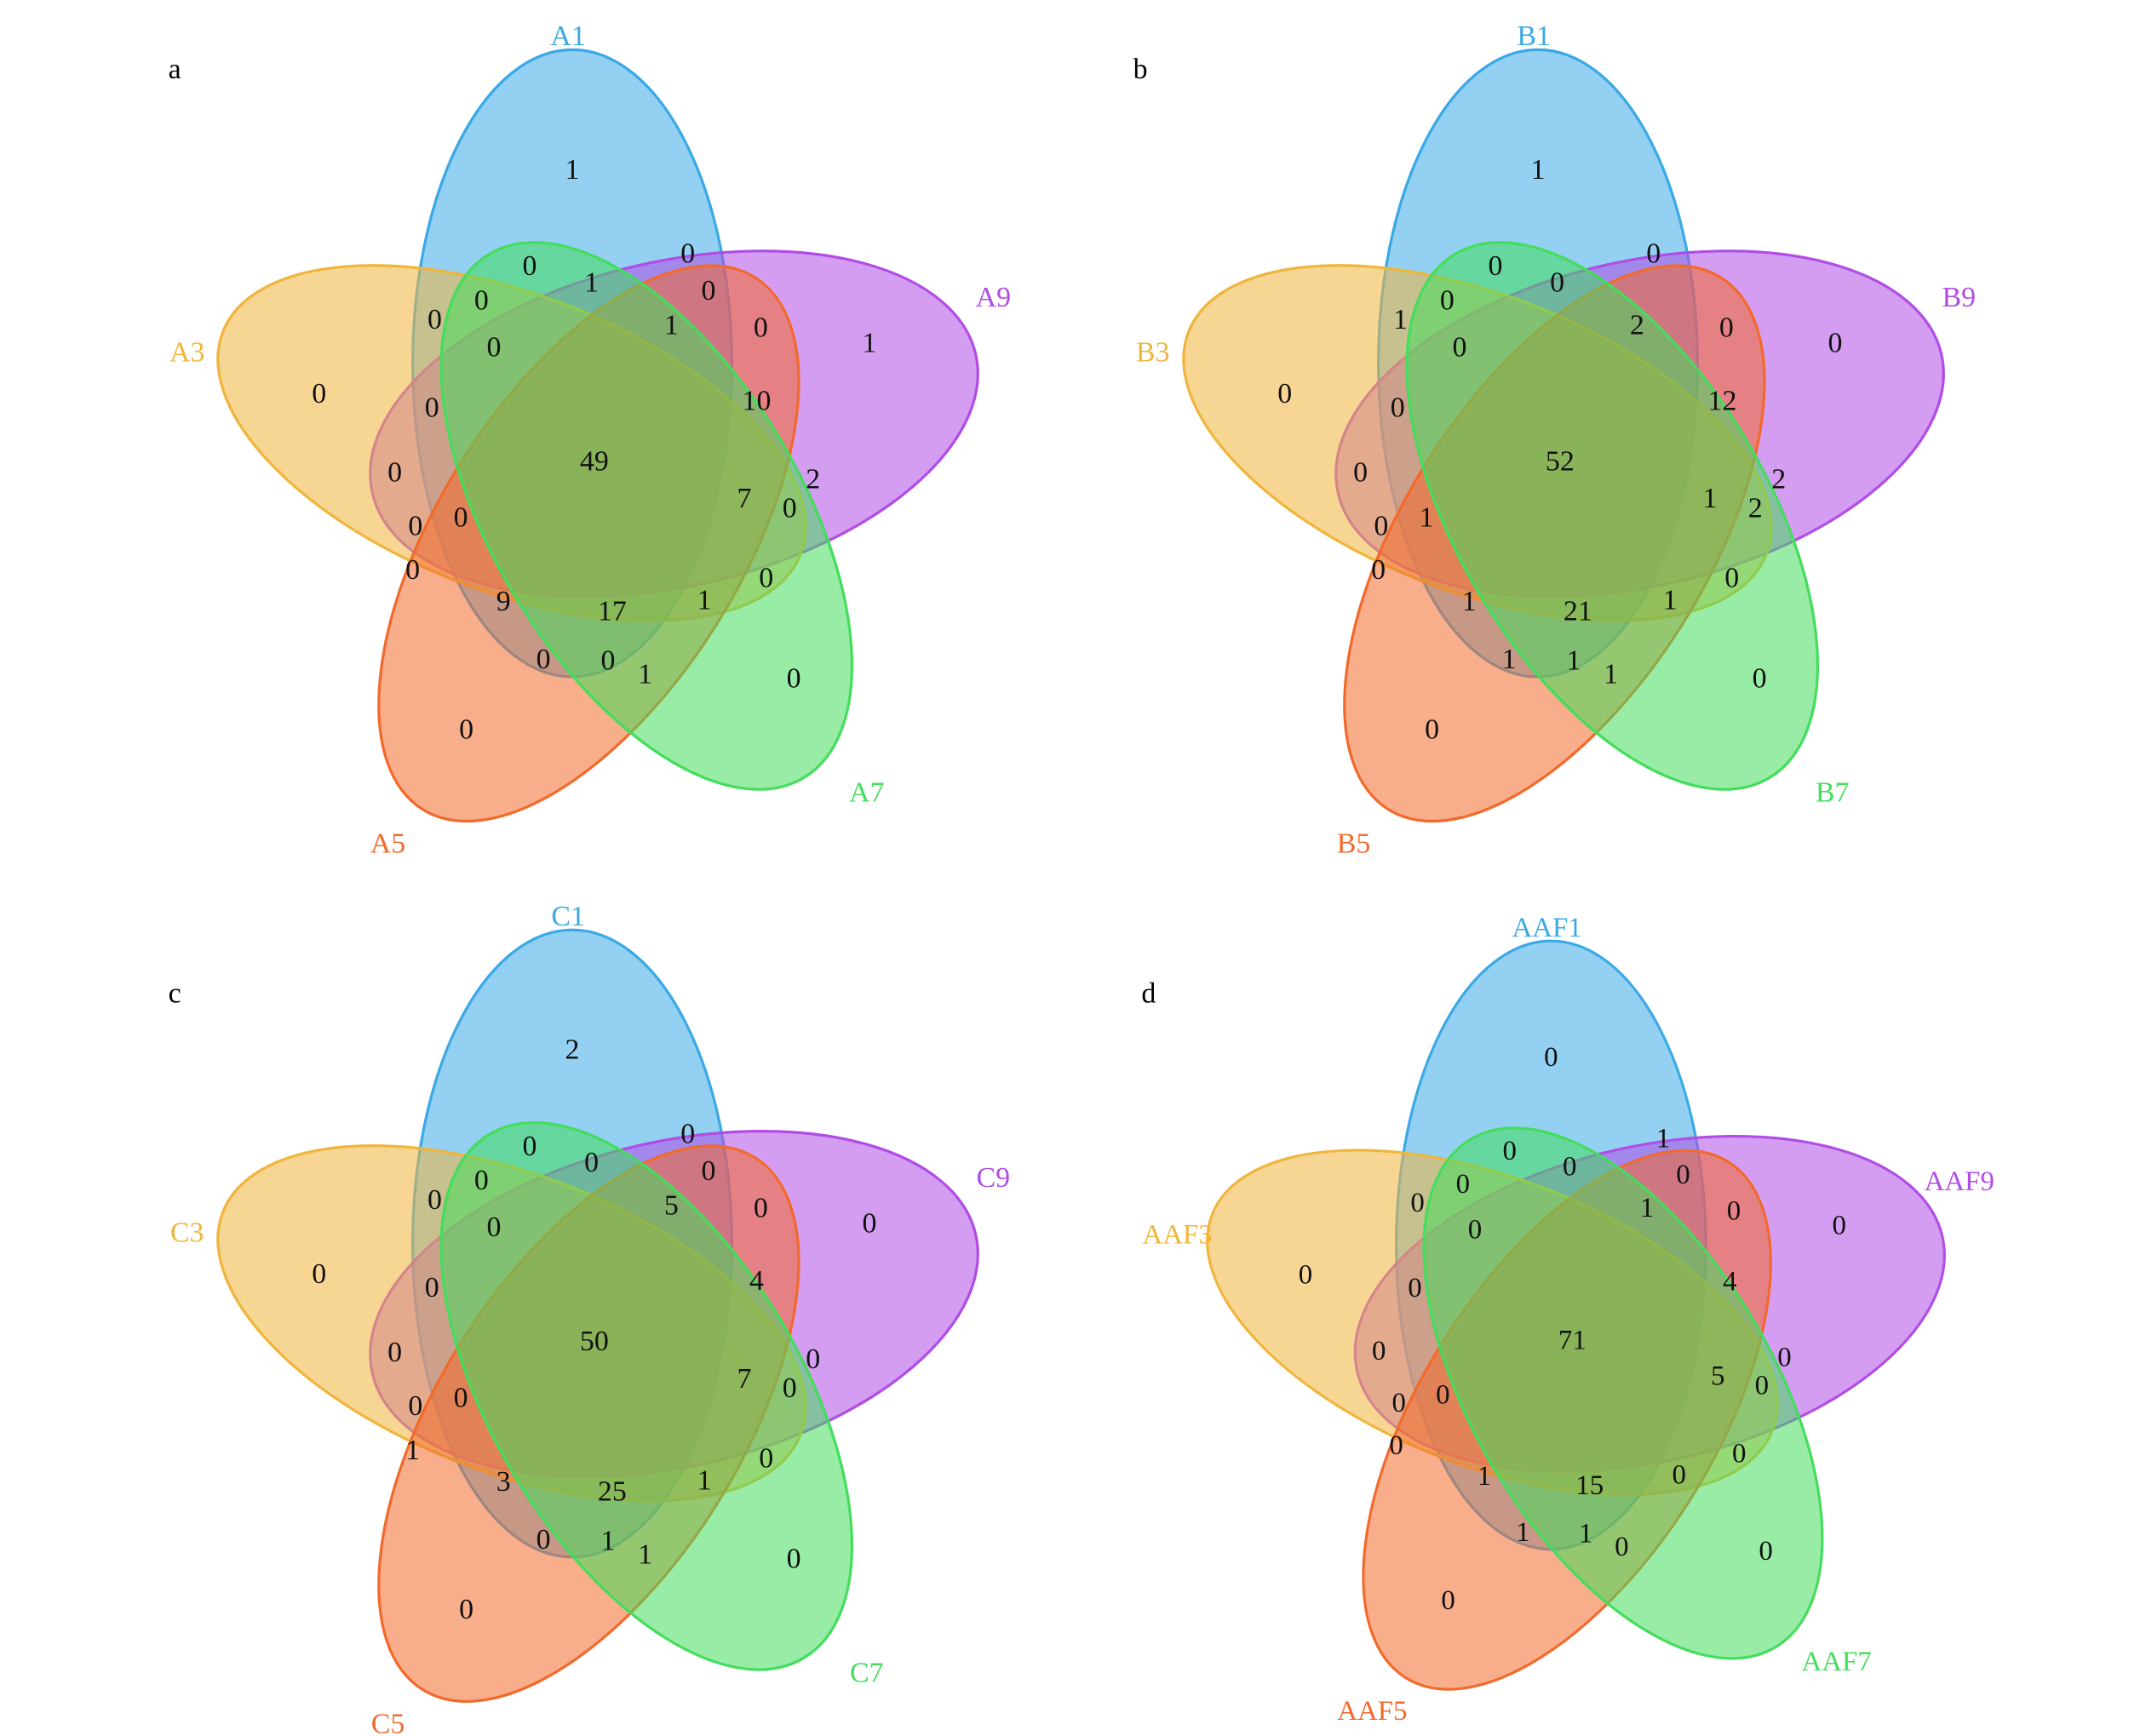  Describe the element at coordinates (757, 400) in the screenshot. I see `region-count: 10` at that location.